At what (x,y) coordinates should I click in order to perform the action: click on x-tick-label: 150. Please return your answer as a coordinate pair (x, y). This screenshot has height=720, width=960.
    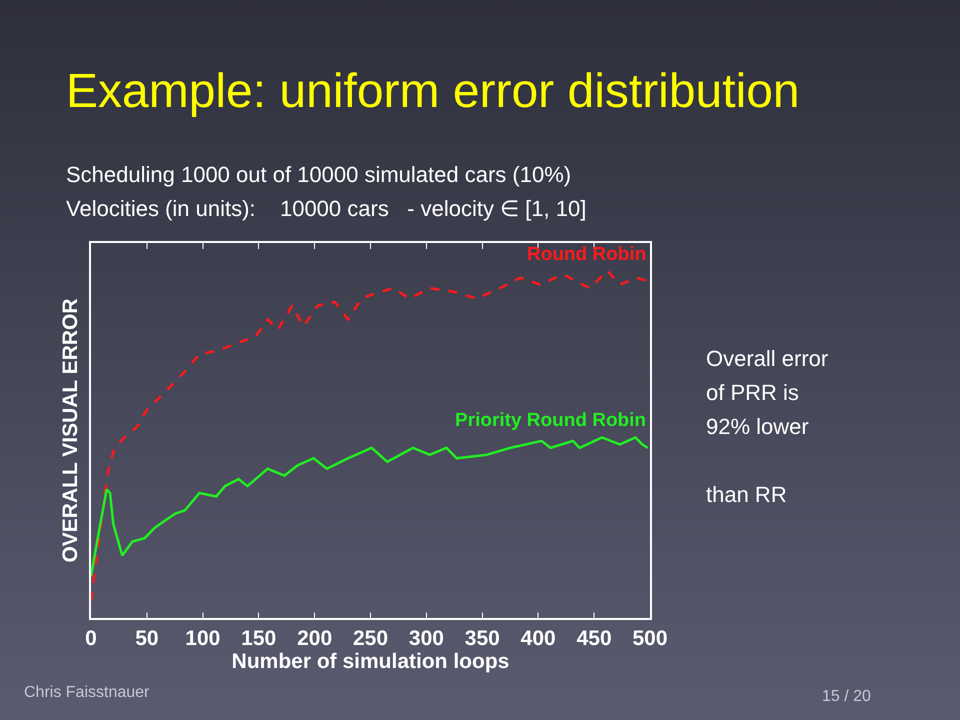
    Looking at the image, I should click on (258, 638).